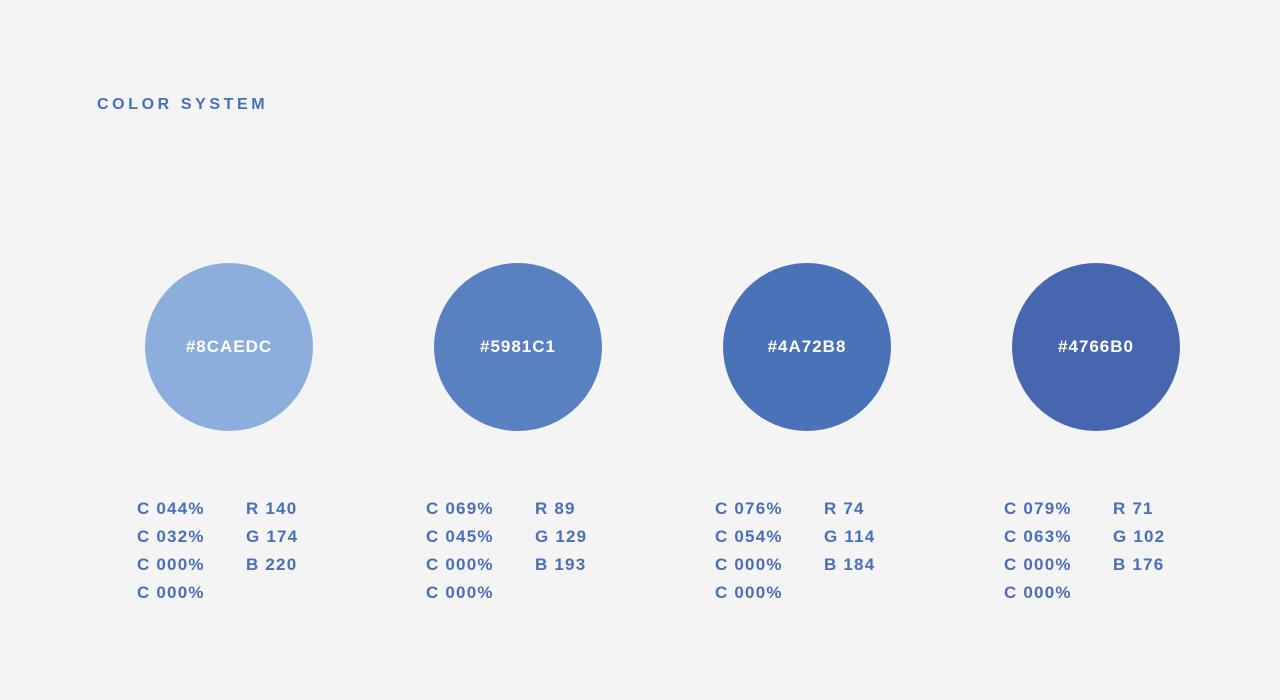 Image resolution: width=1280 pixels, height=700 pixels. Describe the element at coordinates (183, 104) in the screenshot. I see `page-title: COLOR SYSTEM` at that location.